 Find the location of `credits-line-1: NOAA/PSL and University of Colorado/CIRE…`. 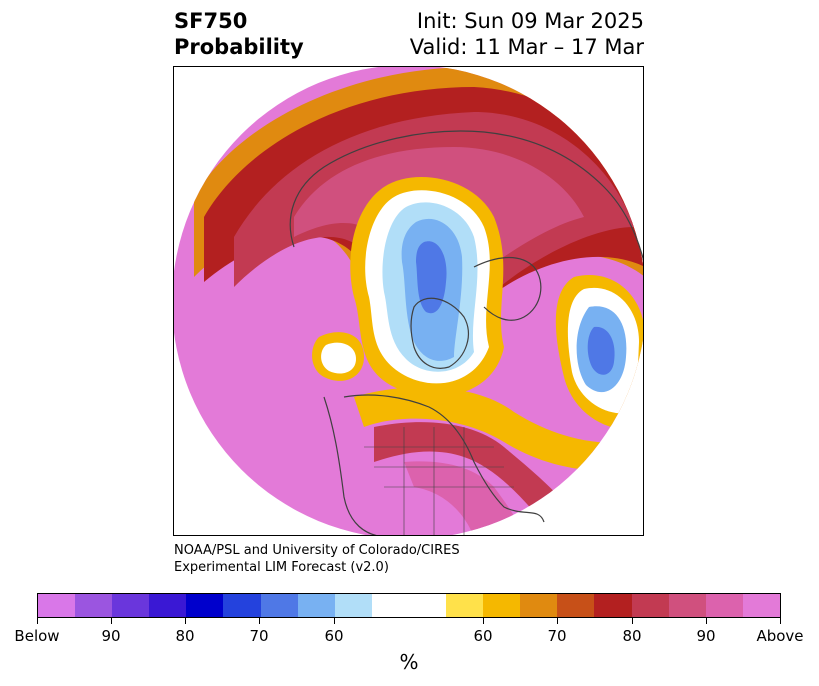

credits-line-1: NOAA/PSL and University of Colorado/CIRE… is located at coordinates (317, 550).